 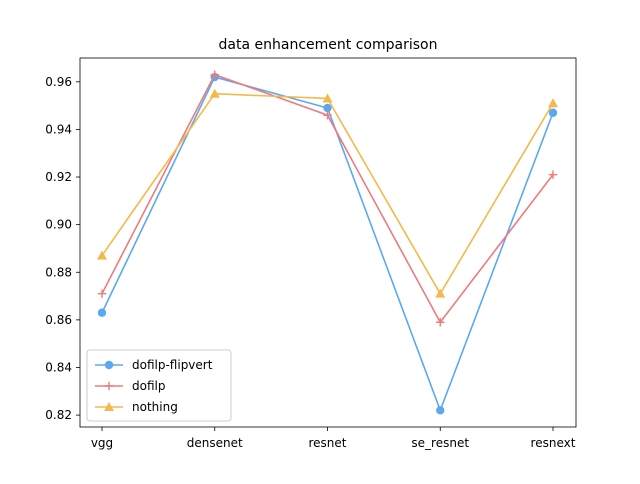 What do you see at coordinates (440, 443) in the screenshot?
I see `x-tick-label-3: se_resnet` at bounding box center [440, 443].